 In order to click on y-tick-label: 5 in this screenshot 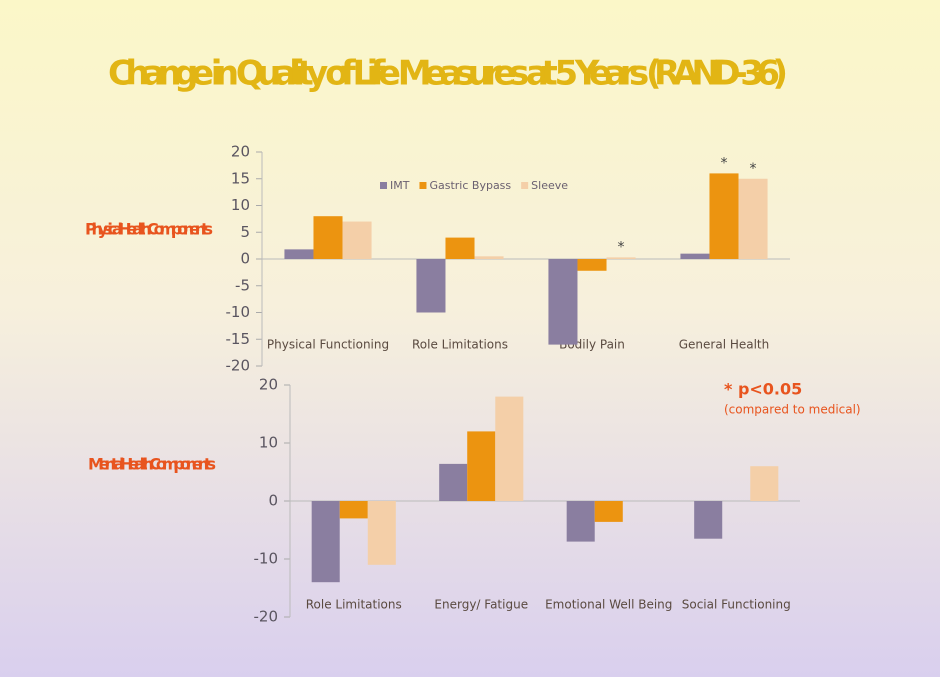, I will do `click(245, 232)`.